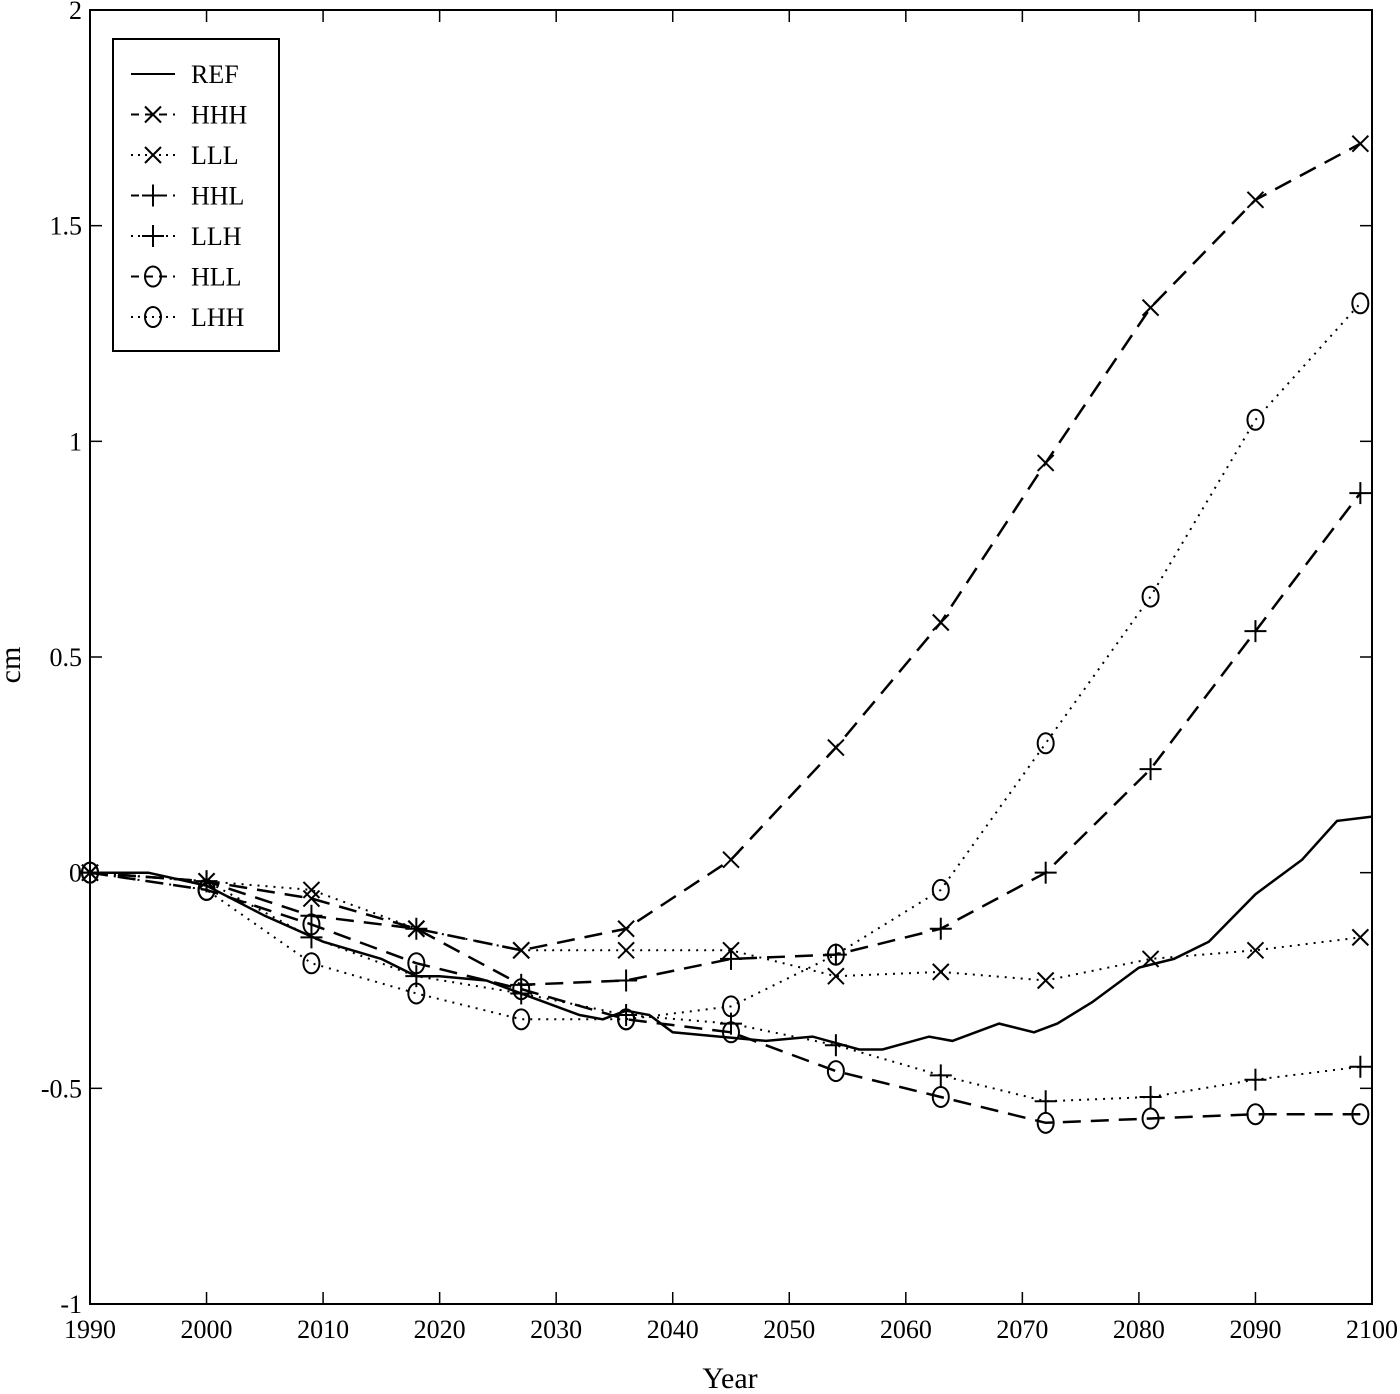  Describe the element at coordinates (556, 1329) in the screenshot. I see `x-tick-label: 2030` at that location.